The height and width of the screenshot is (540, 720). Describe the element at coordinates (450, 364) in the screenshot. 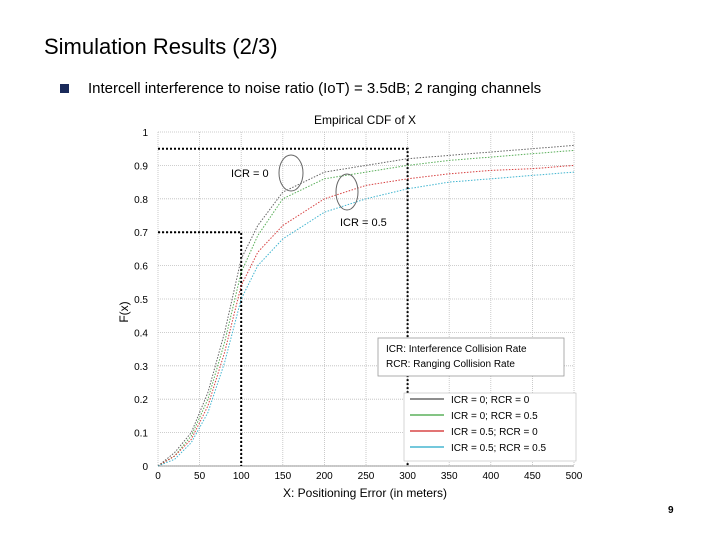

I see `legend-note-line-2: RCR: Ranging Collision Rate` at that location.